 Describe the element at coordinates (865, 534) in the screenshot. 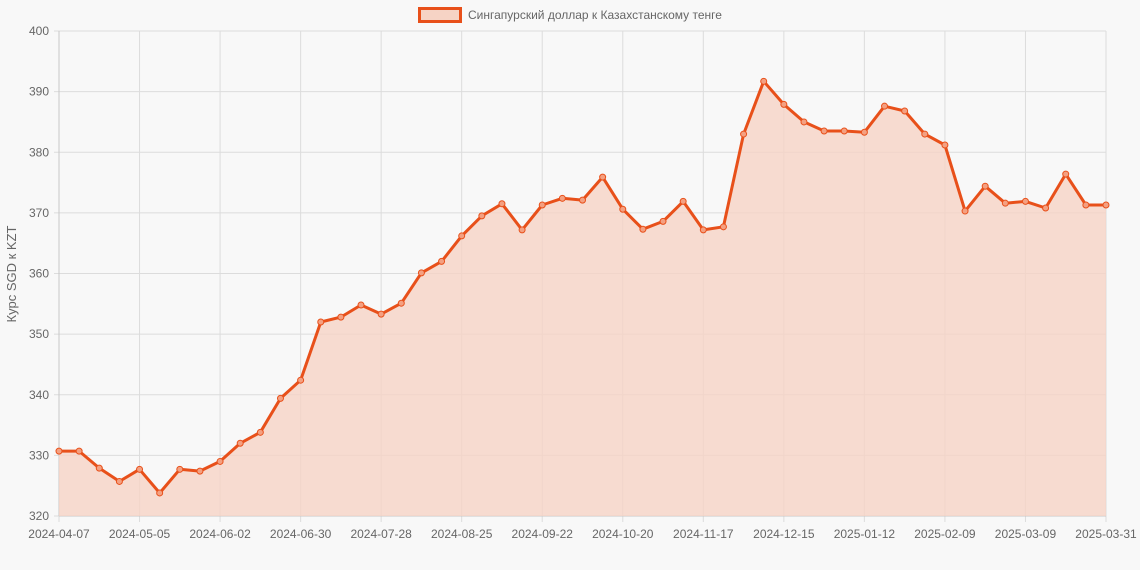

I see `x-tick-label: 2025-01-12` at that location.